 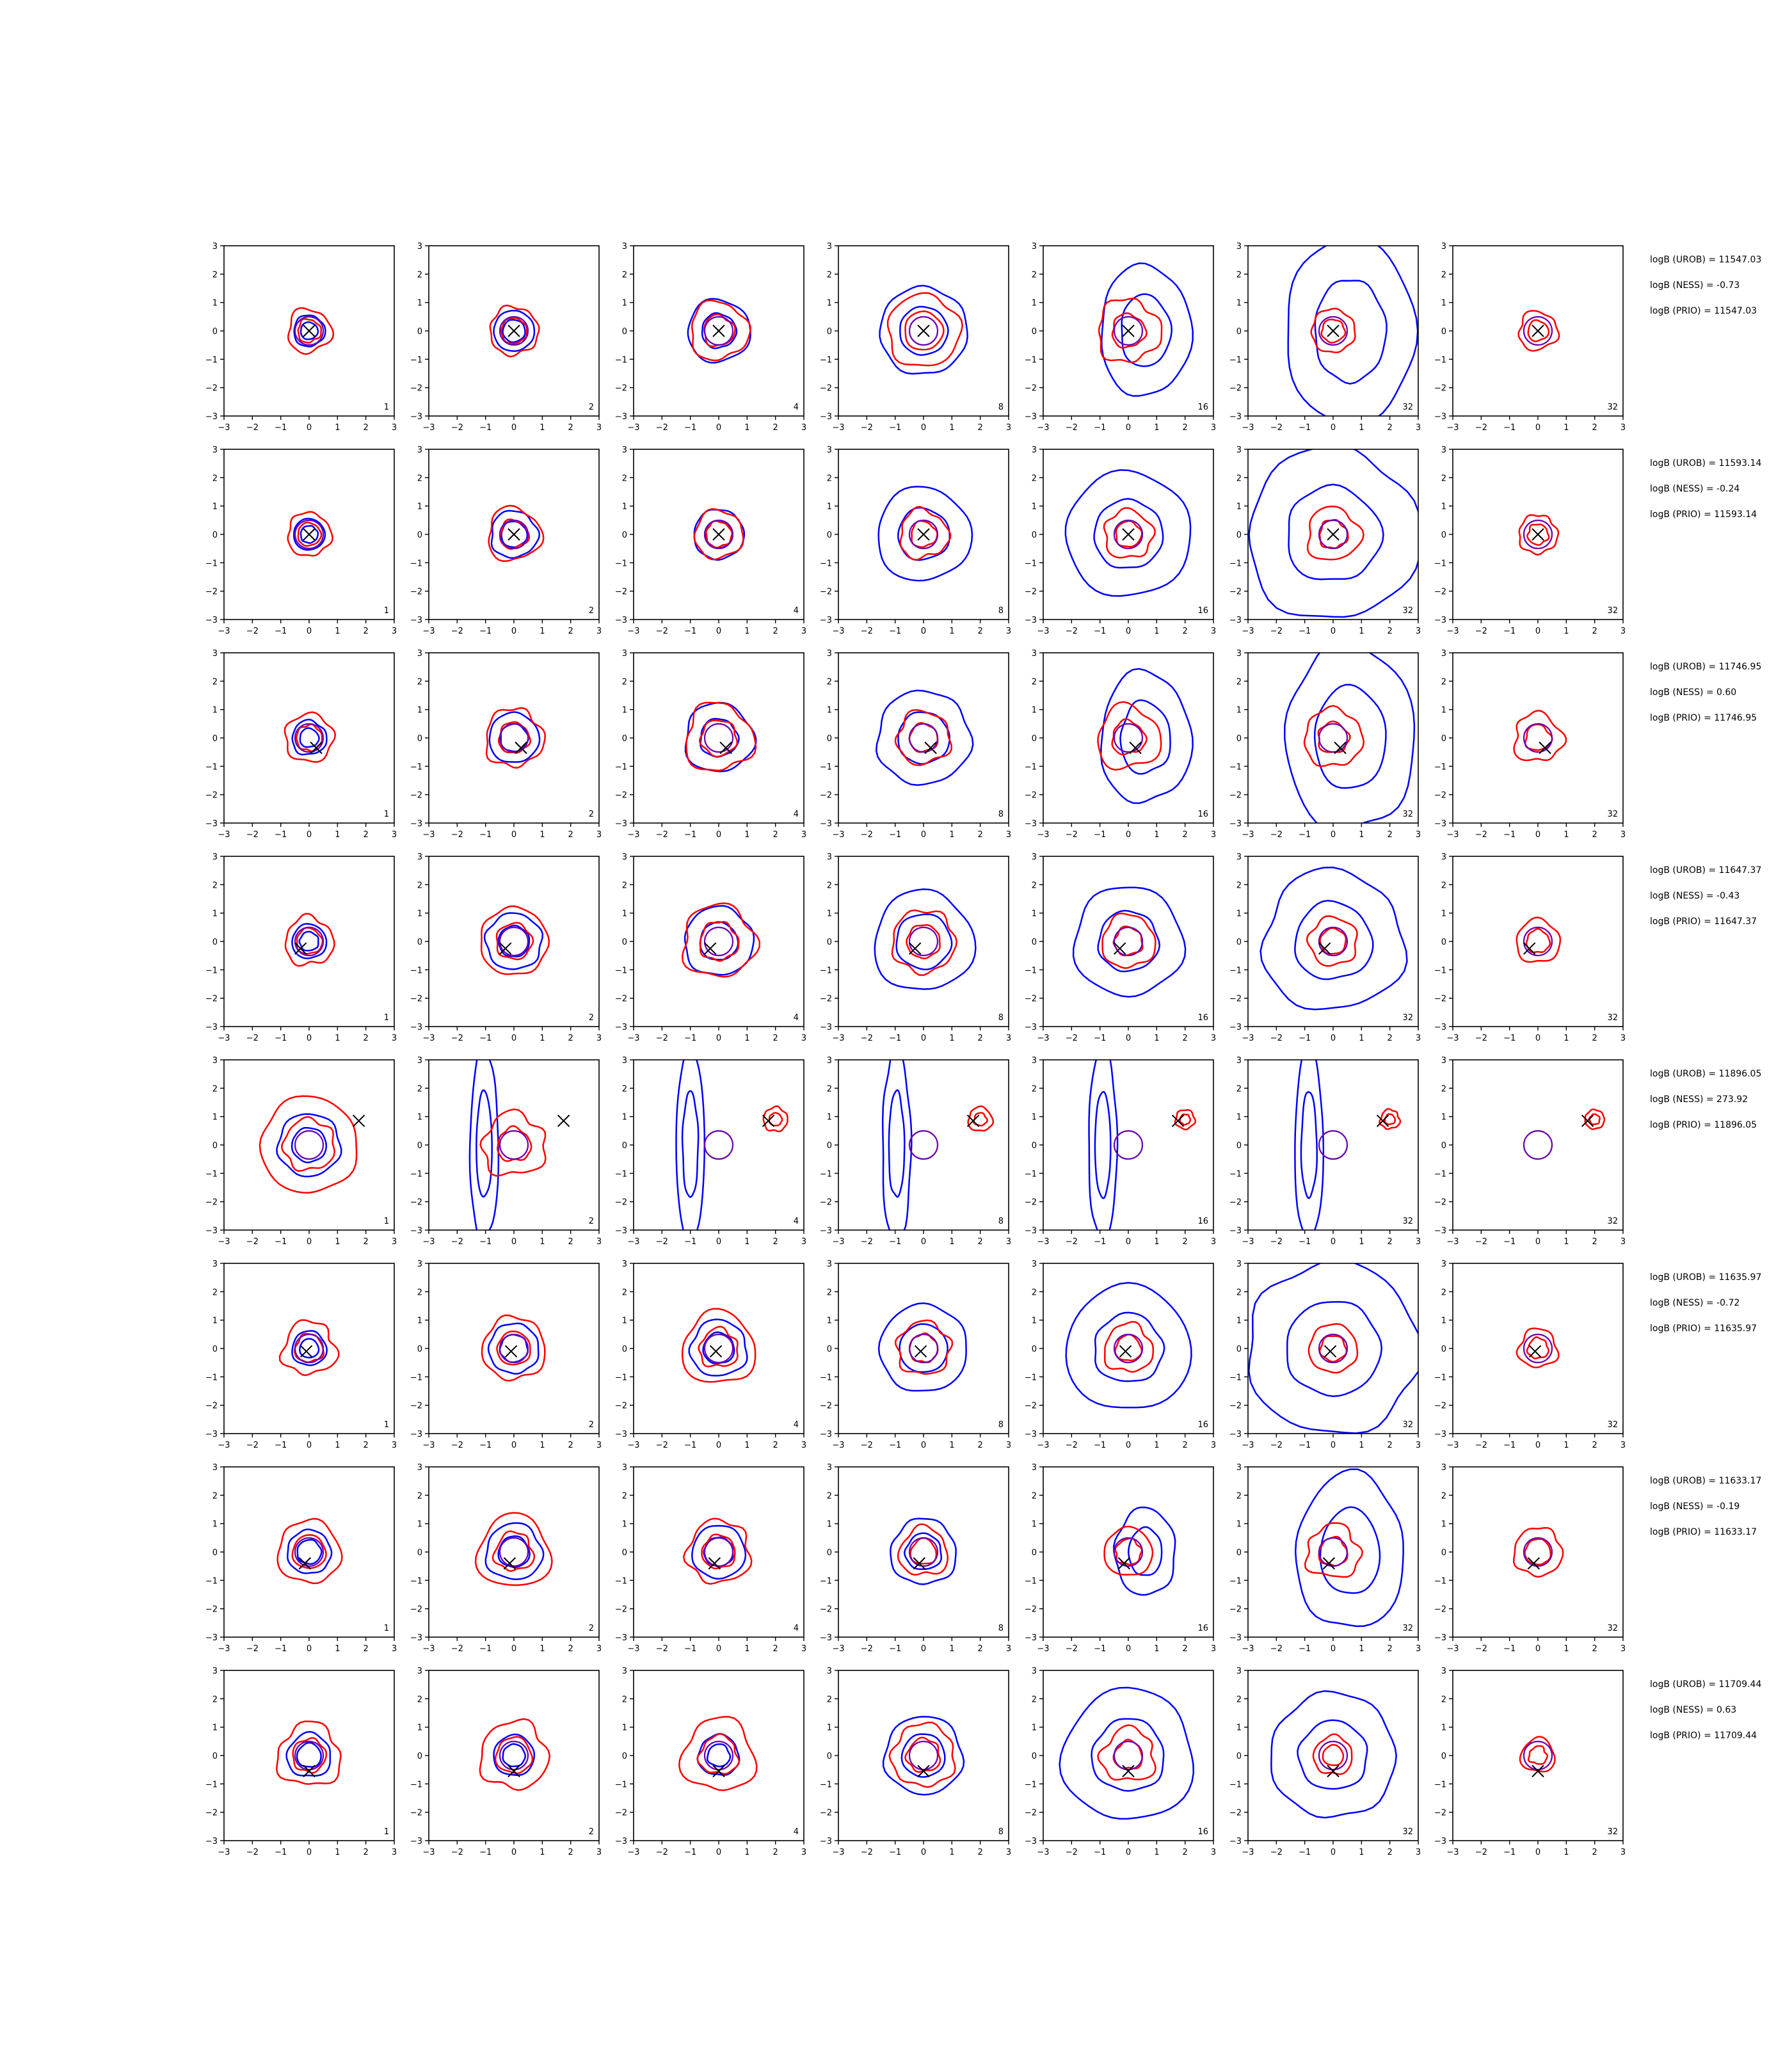 I want to click on subplot-r2-c7: −3−3 −2 −2 −1 −1 0 0 1 1 2 2 3 3 32, so click(x=1530, y=540).